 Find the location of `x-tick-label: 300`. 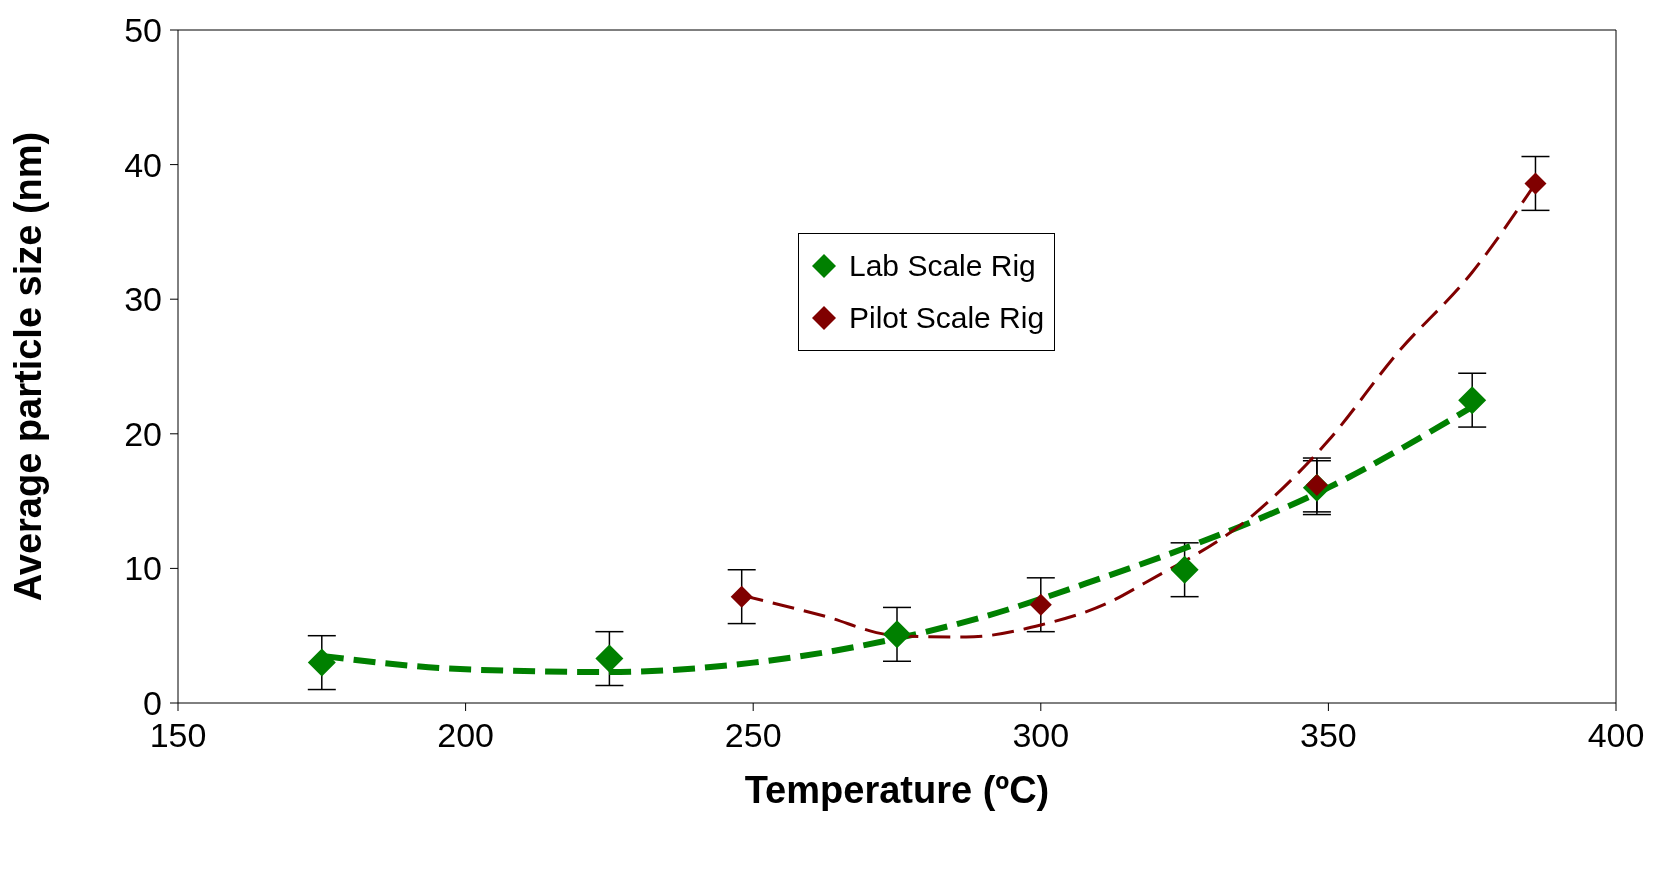

x-tick-label: 300 is located at coordinates (1041, 735).